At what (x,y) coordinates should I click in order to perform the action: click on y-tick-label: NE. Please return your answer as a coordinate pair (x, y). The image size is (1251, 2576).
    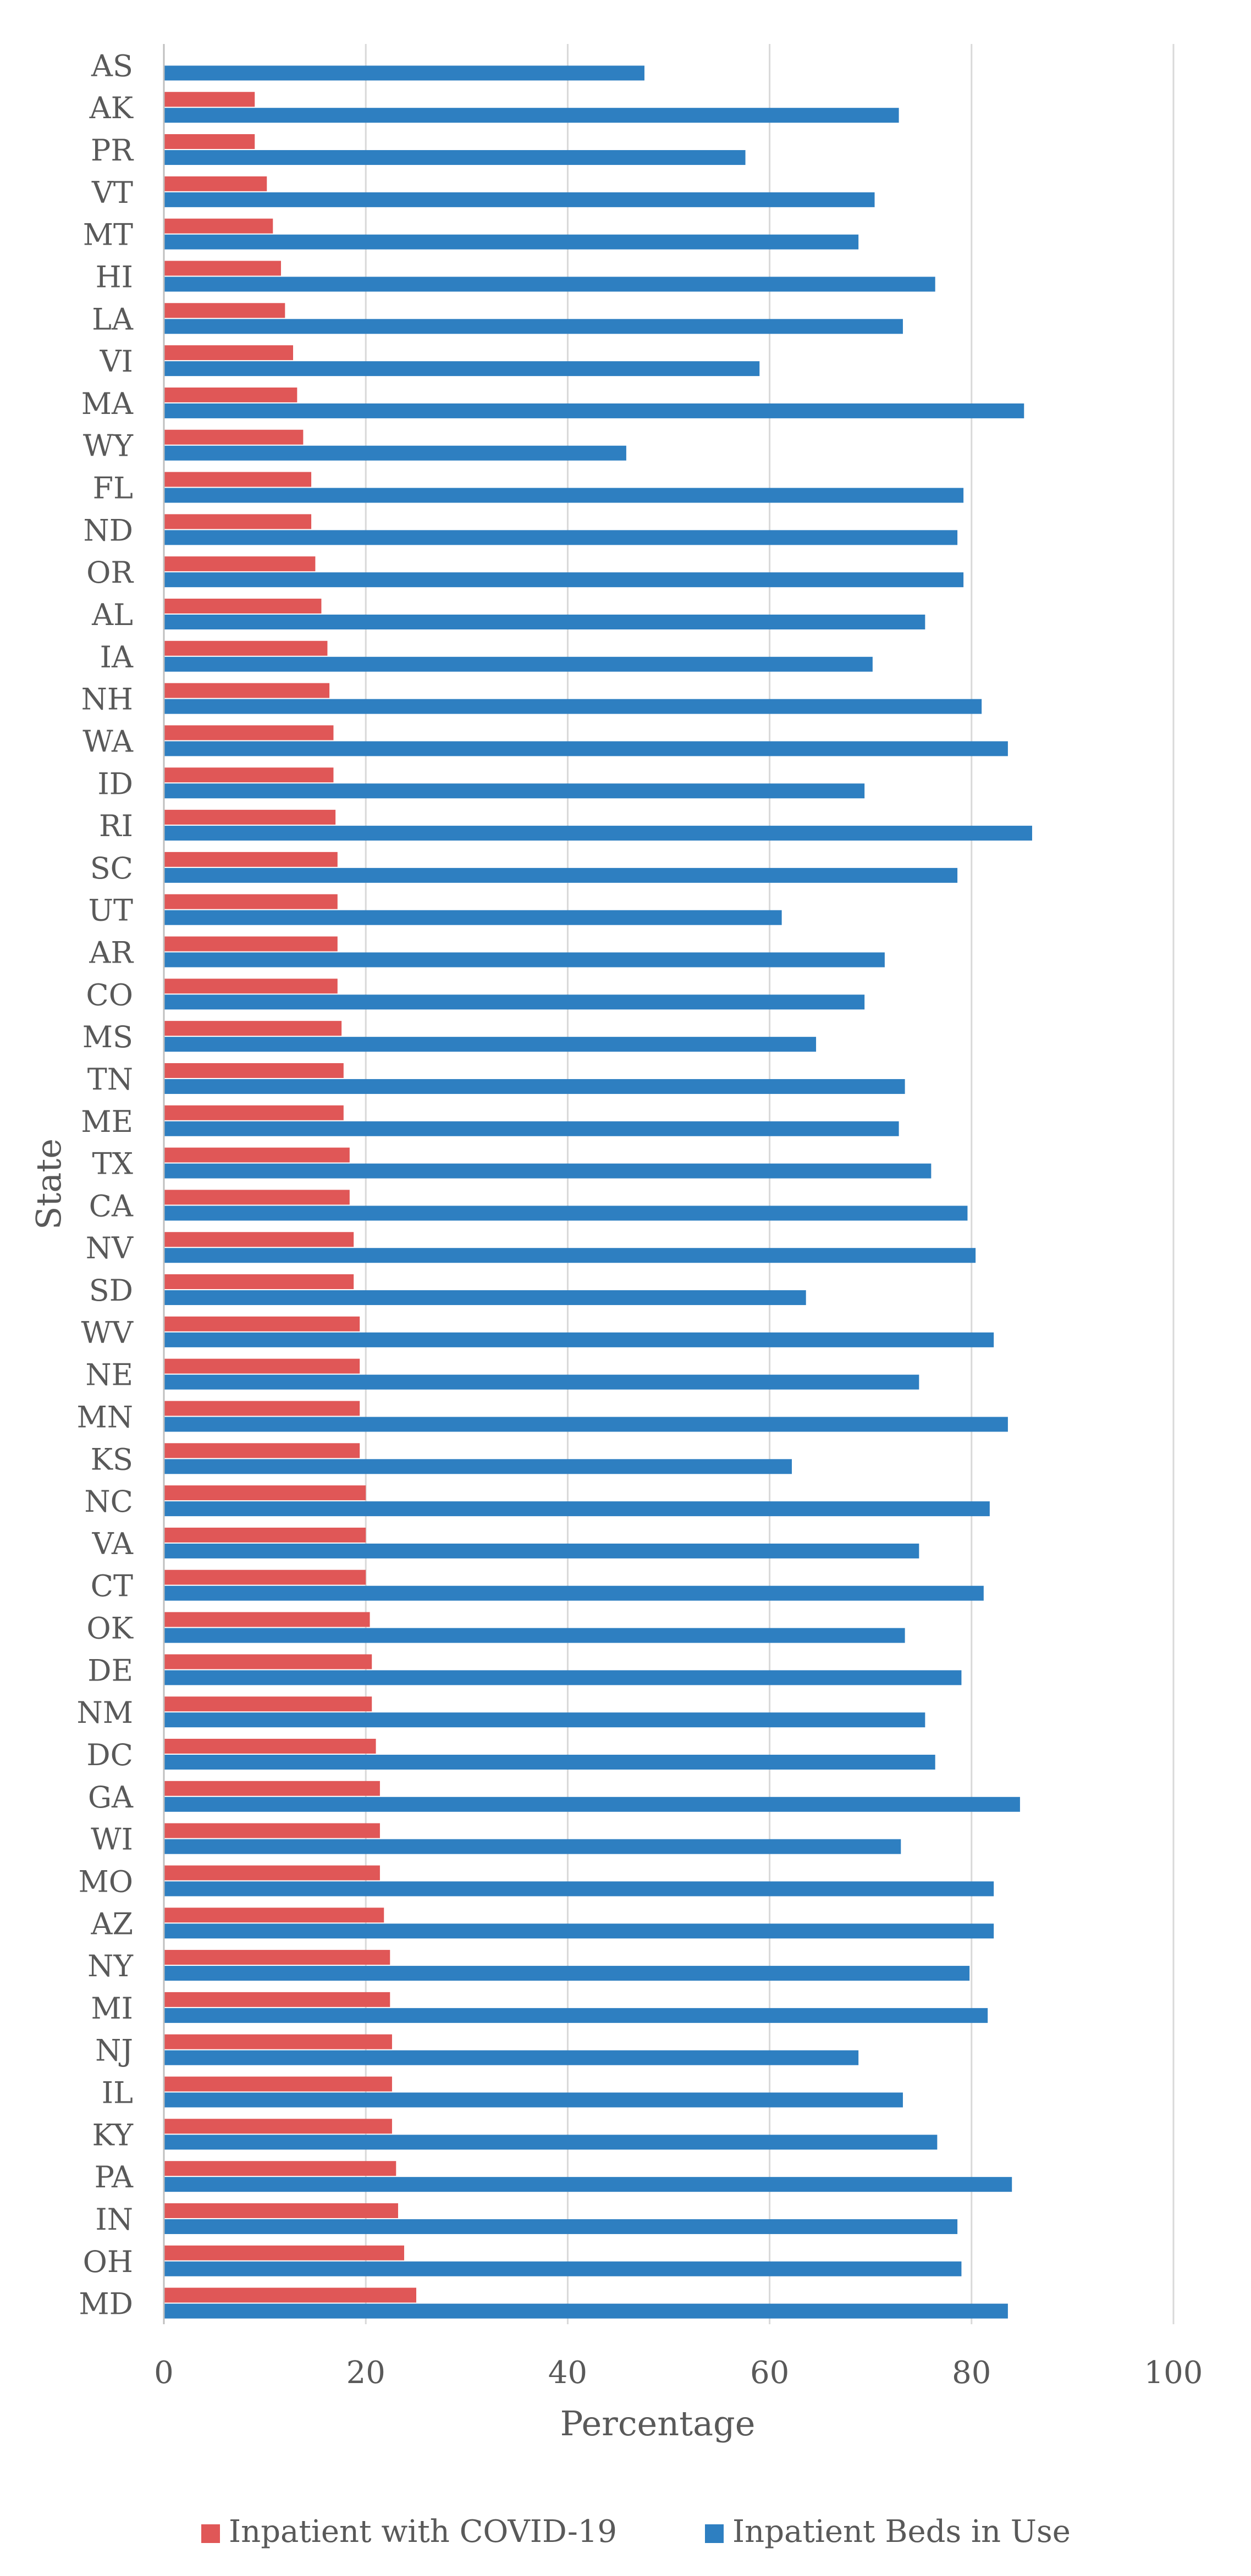
    Looking at the image, I should click on (109, 1375).